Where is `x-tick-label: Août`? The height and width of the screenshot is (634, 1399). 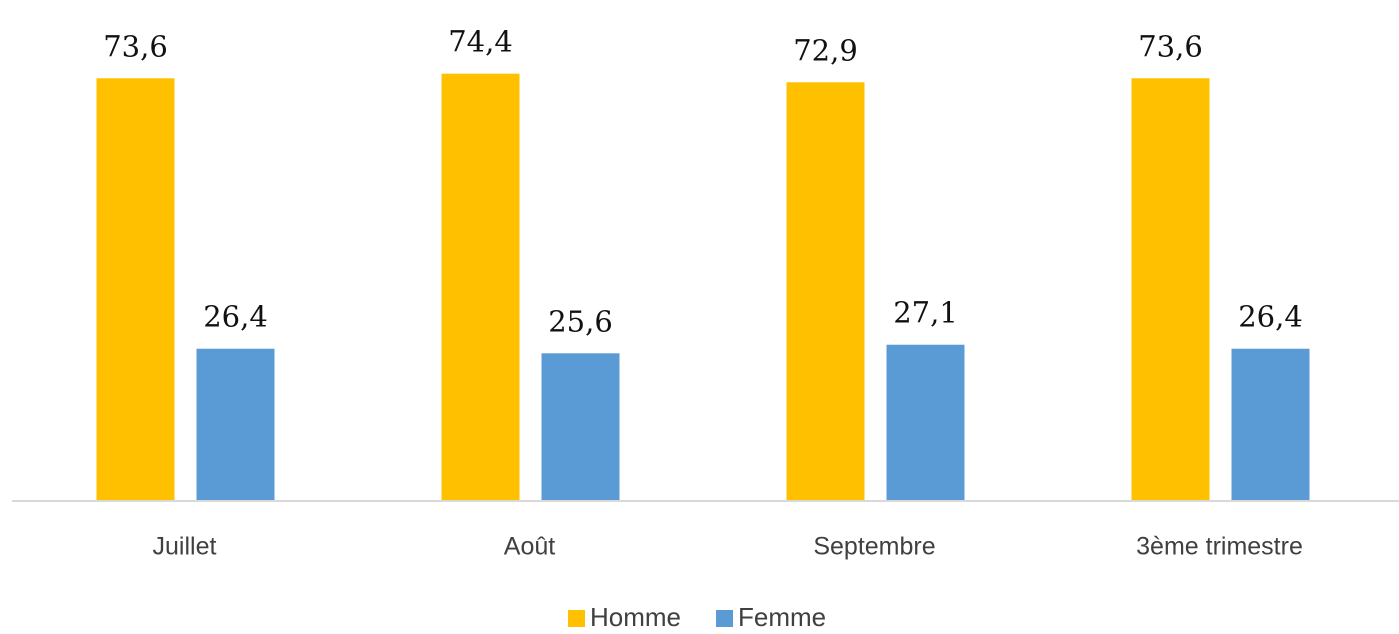
x-tick-label: Août is located at coordinates (529, 547).